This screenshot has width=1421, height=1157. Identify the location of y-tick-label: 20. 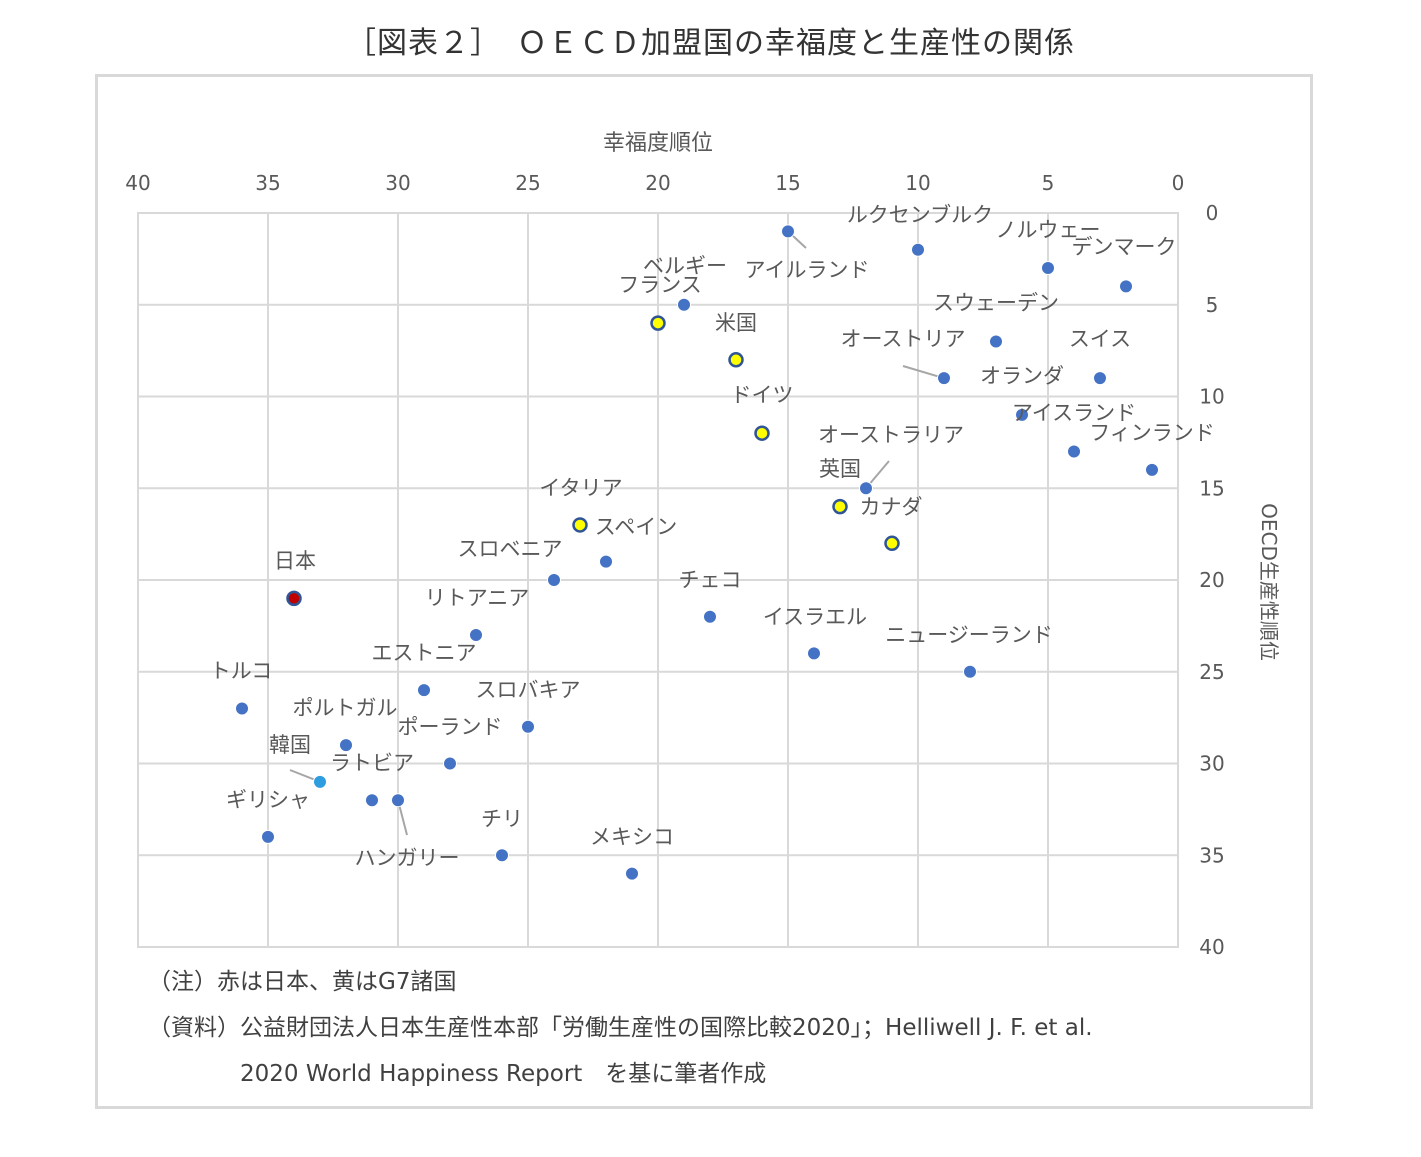
(1211, 580).